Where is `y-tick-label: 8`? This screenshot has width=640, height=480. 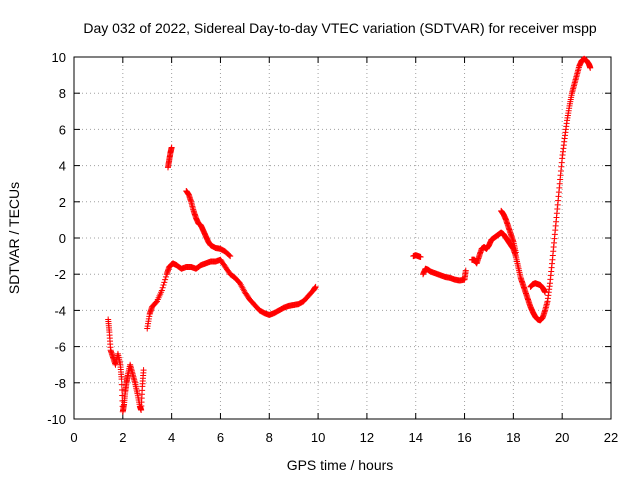
y-tick-label: 8 is located at coordinates (62, 93).